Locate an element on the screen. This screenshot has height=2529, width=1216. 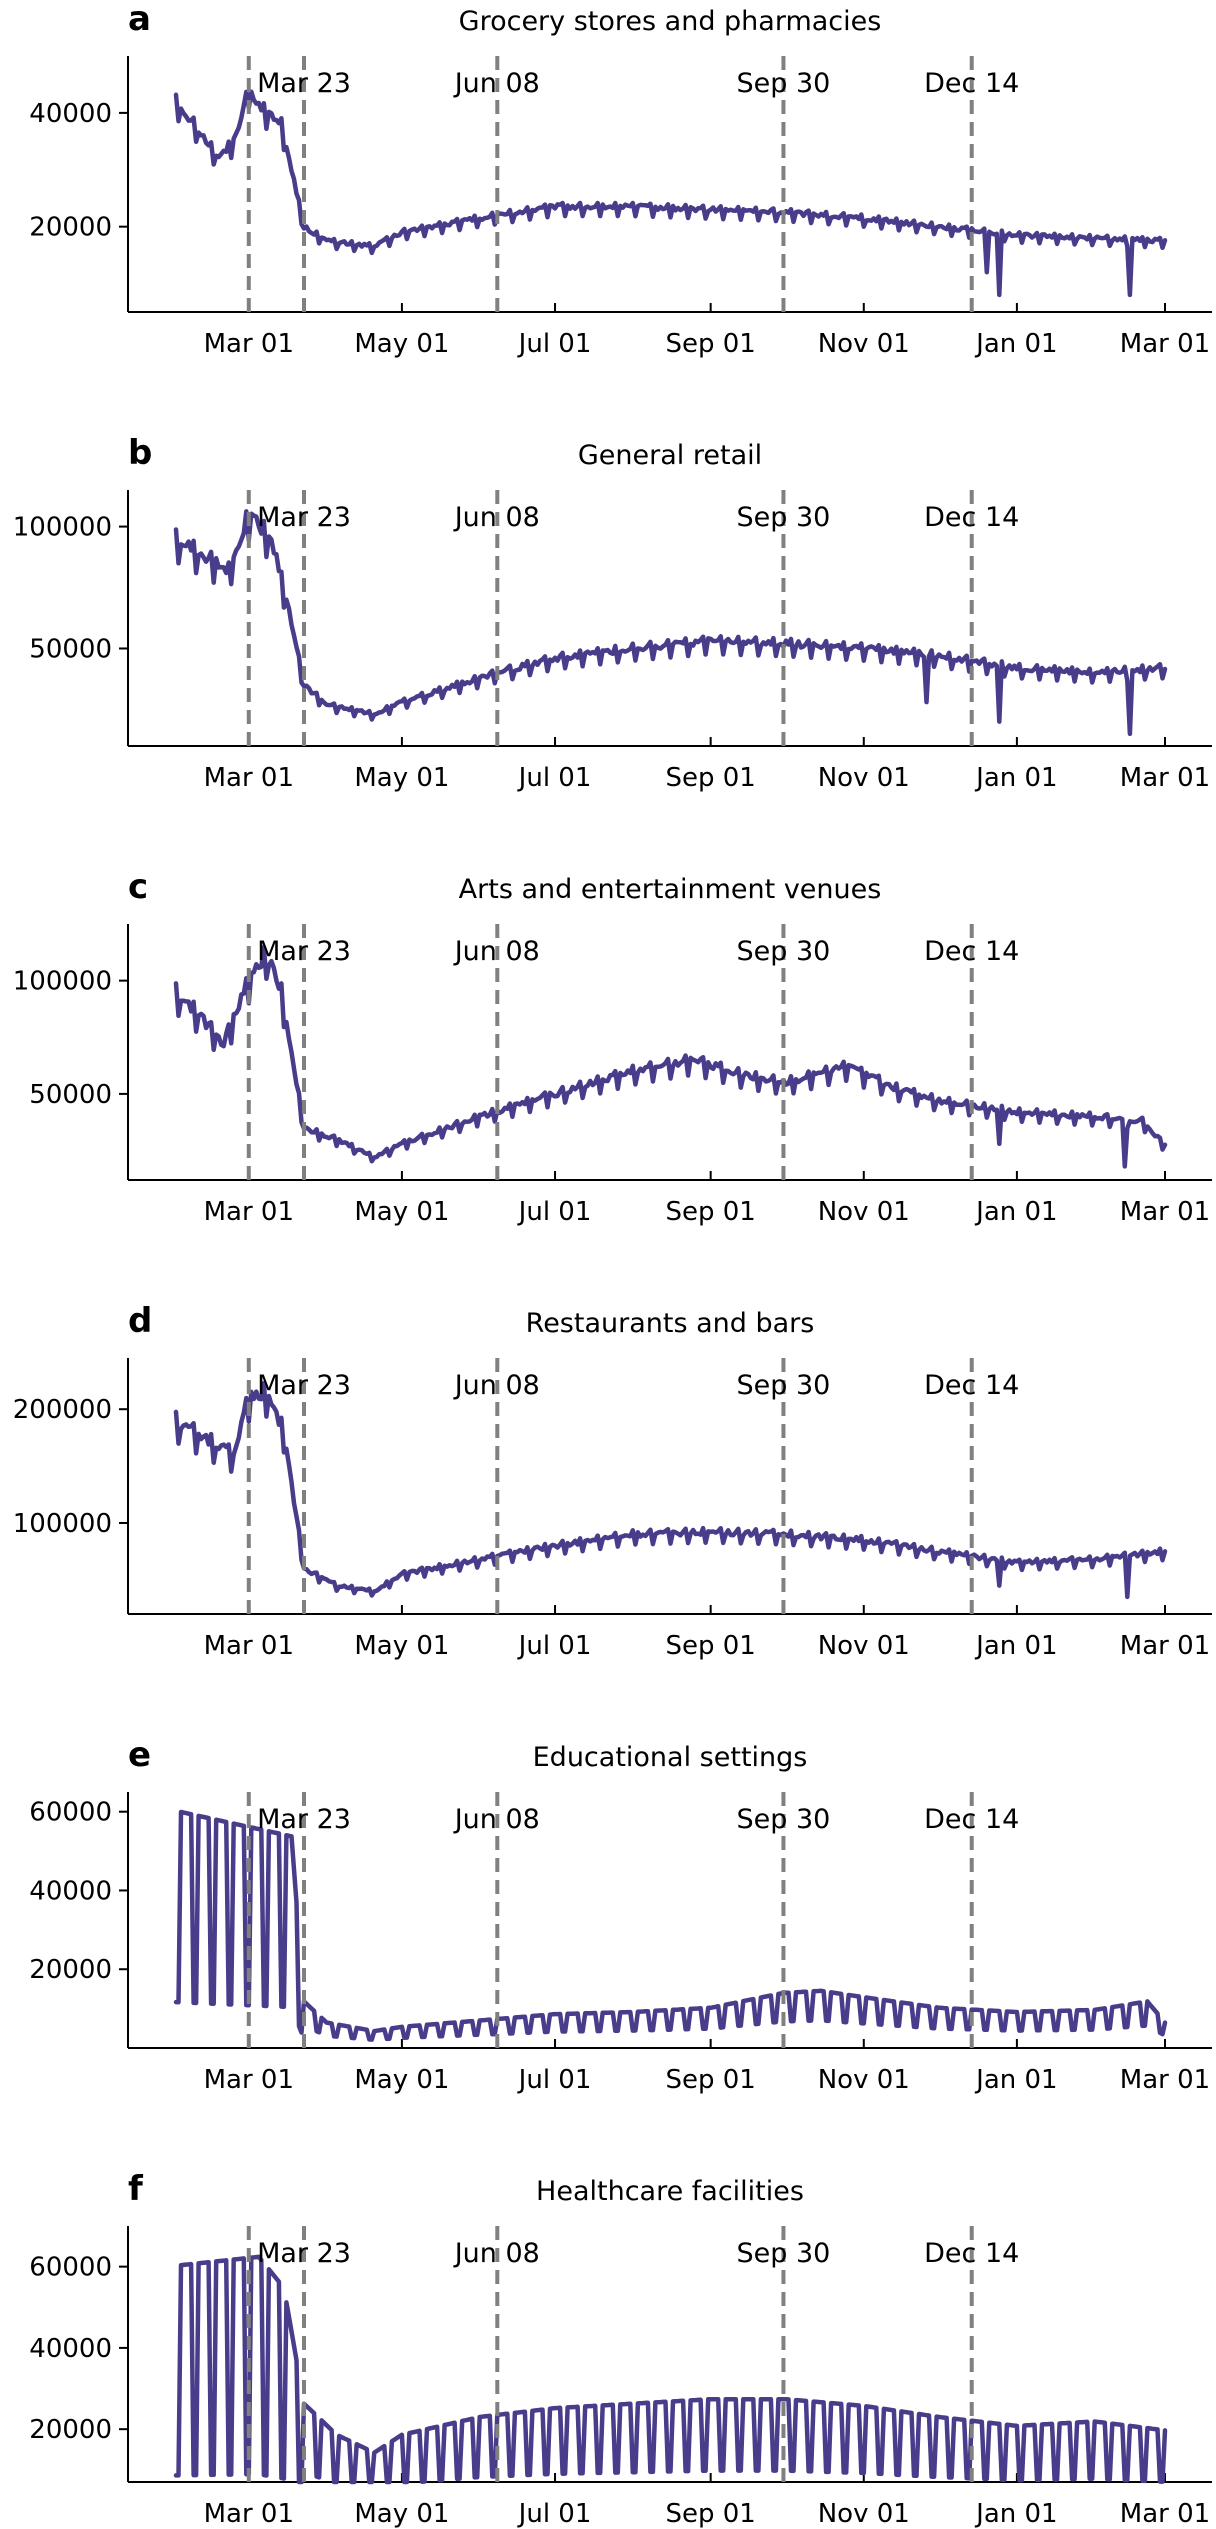
y-tick-label: 200000 is located at coordinates (62, 1410).